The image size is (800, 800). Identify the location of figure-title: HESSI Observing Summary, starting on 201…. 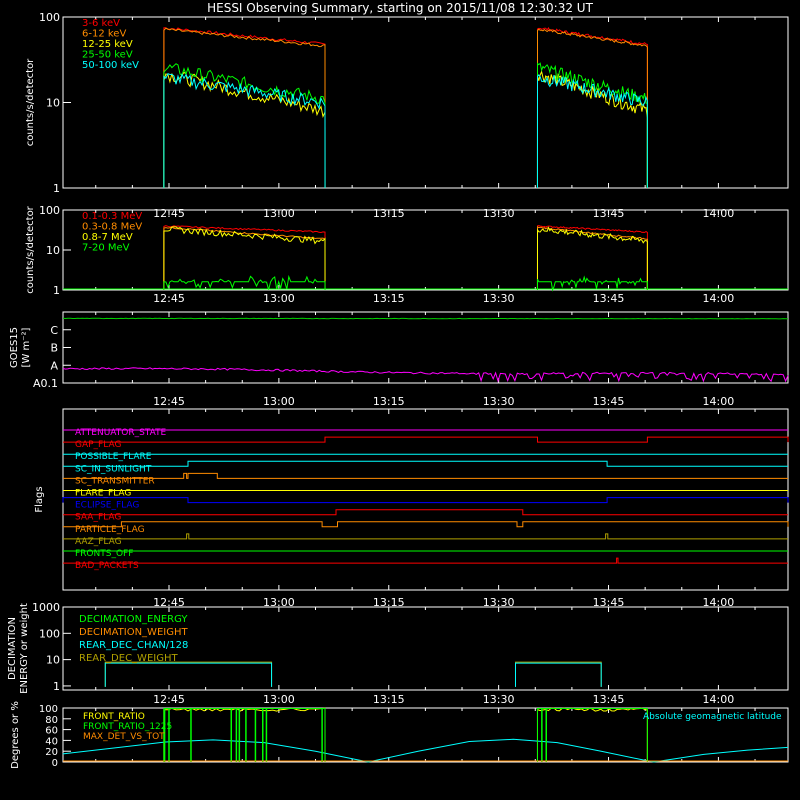
(400, 8).